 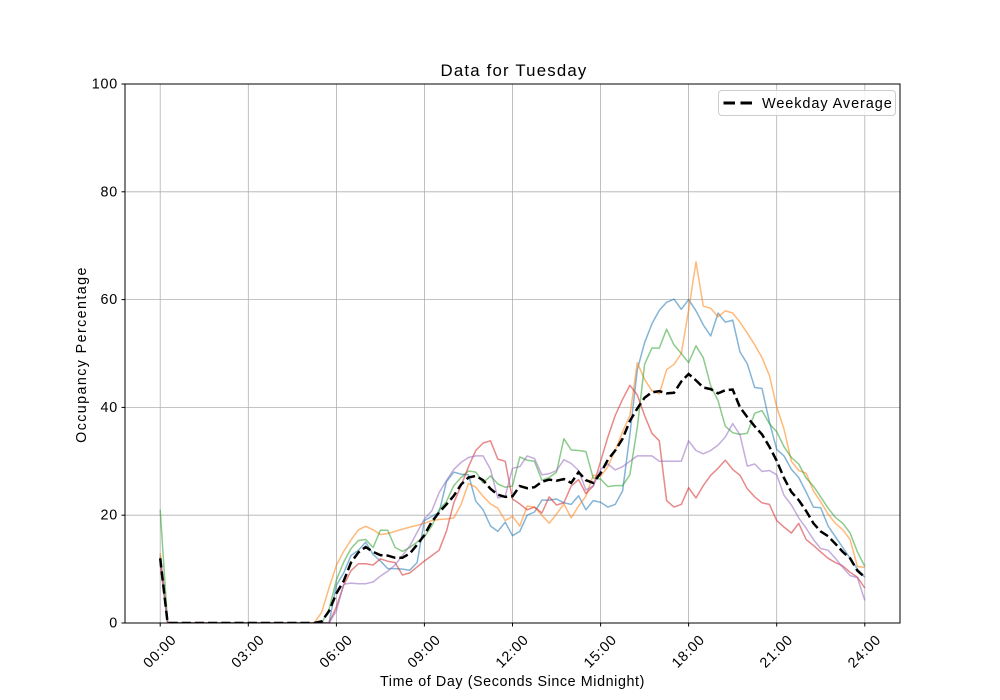 I want to click on svg-text: Occupancy Percentage, so click(x=82, y=354).